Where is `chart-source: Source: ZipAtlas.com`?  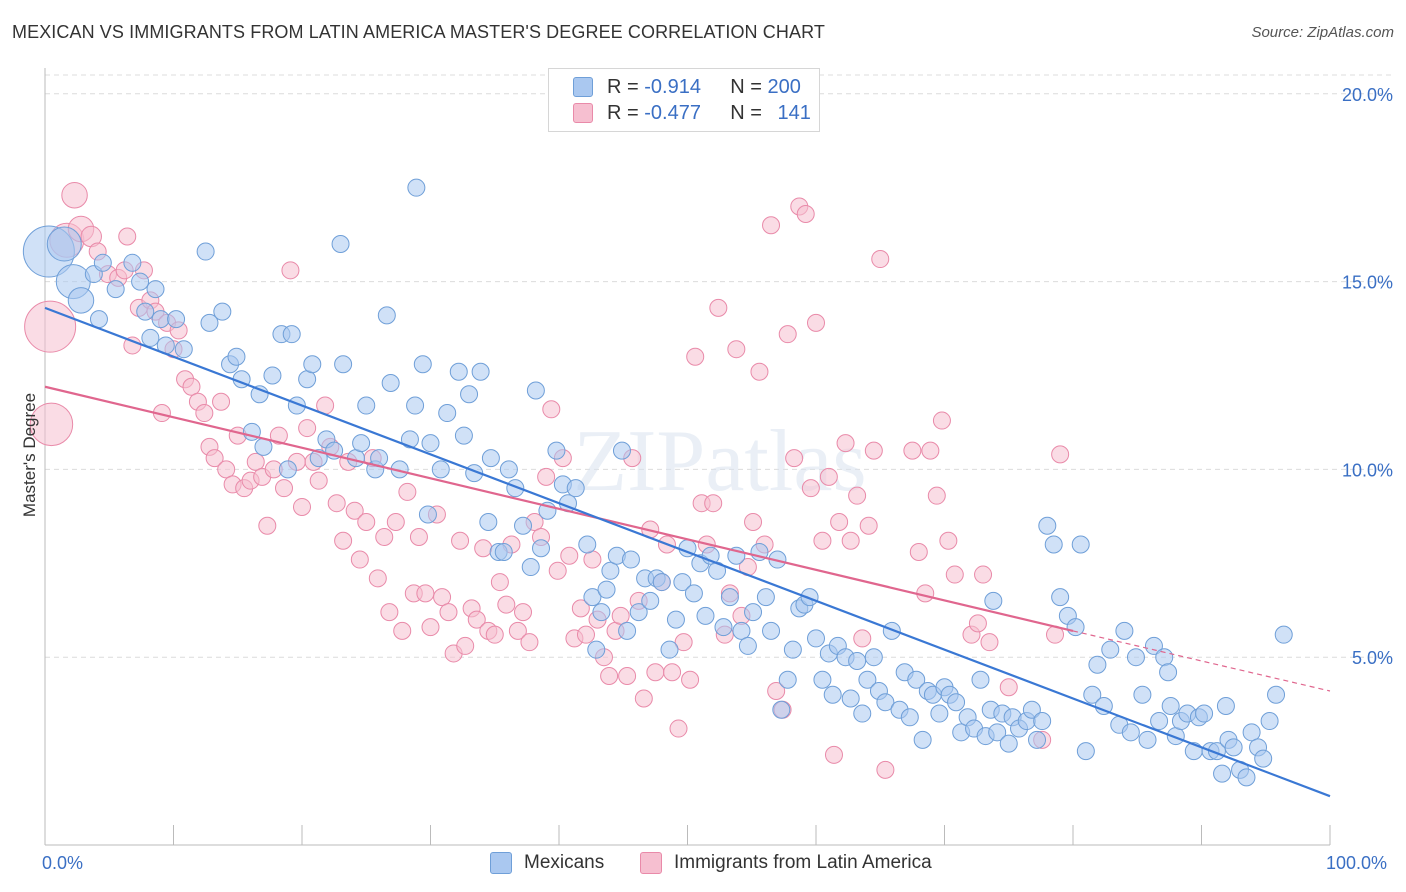 chart-source: Source: ZipAtlas.com is located at coordinates (1322, 32).